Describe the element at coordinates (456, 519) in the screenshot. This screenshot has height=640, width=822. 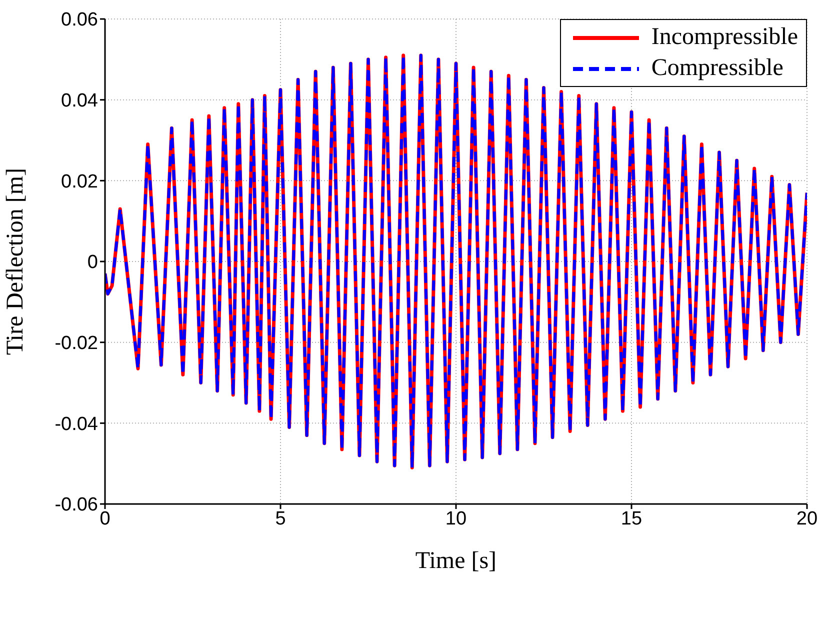
I see `x-tick-label: 10` at that location.